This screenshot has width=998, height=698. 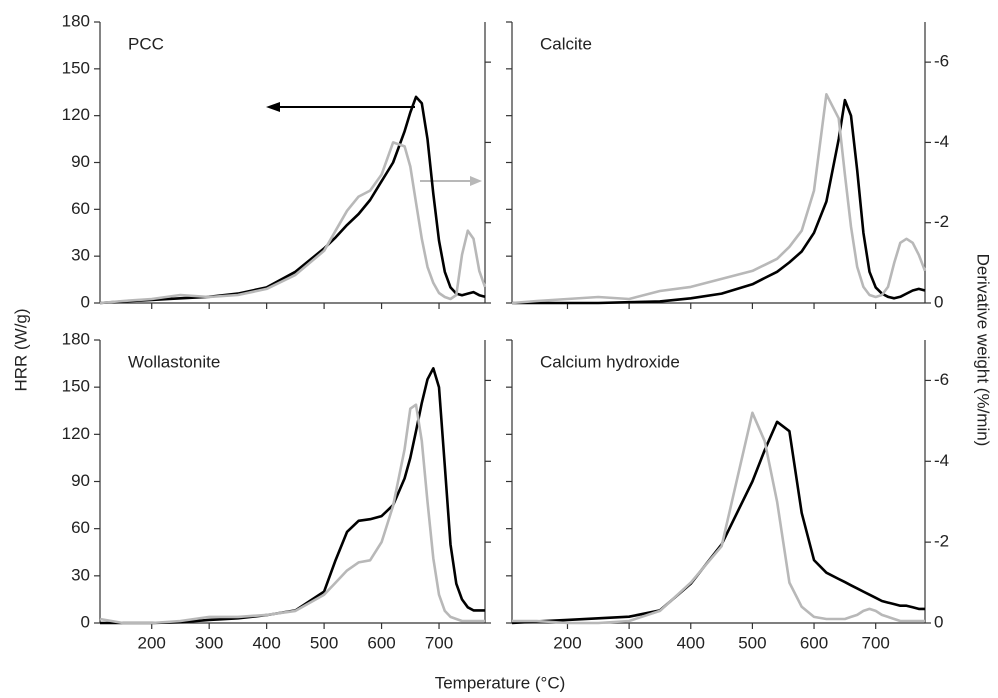 What do you see at coordinates (374, 144) in the screenshot?
I see `annotation-arrows` at bounding box center [374, 144].